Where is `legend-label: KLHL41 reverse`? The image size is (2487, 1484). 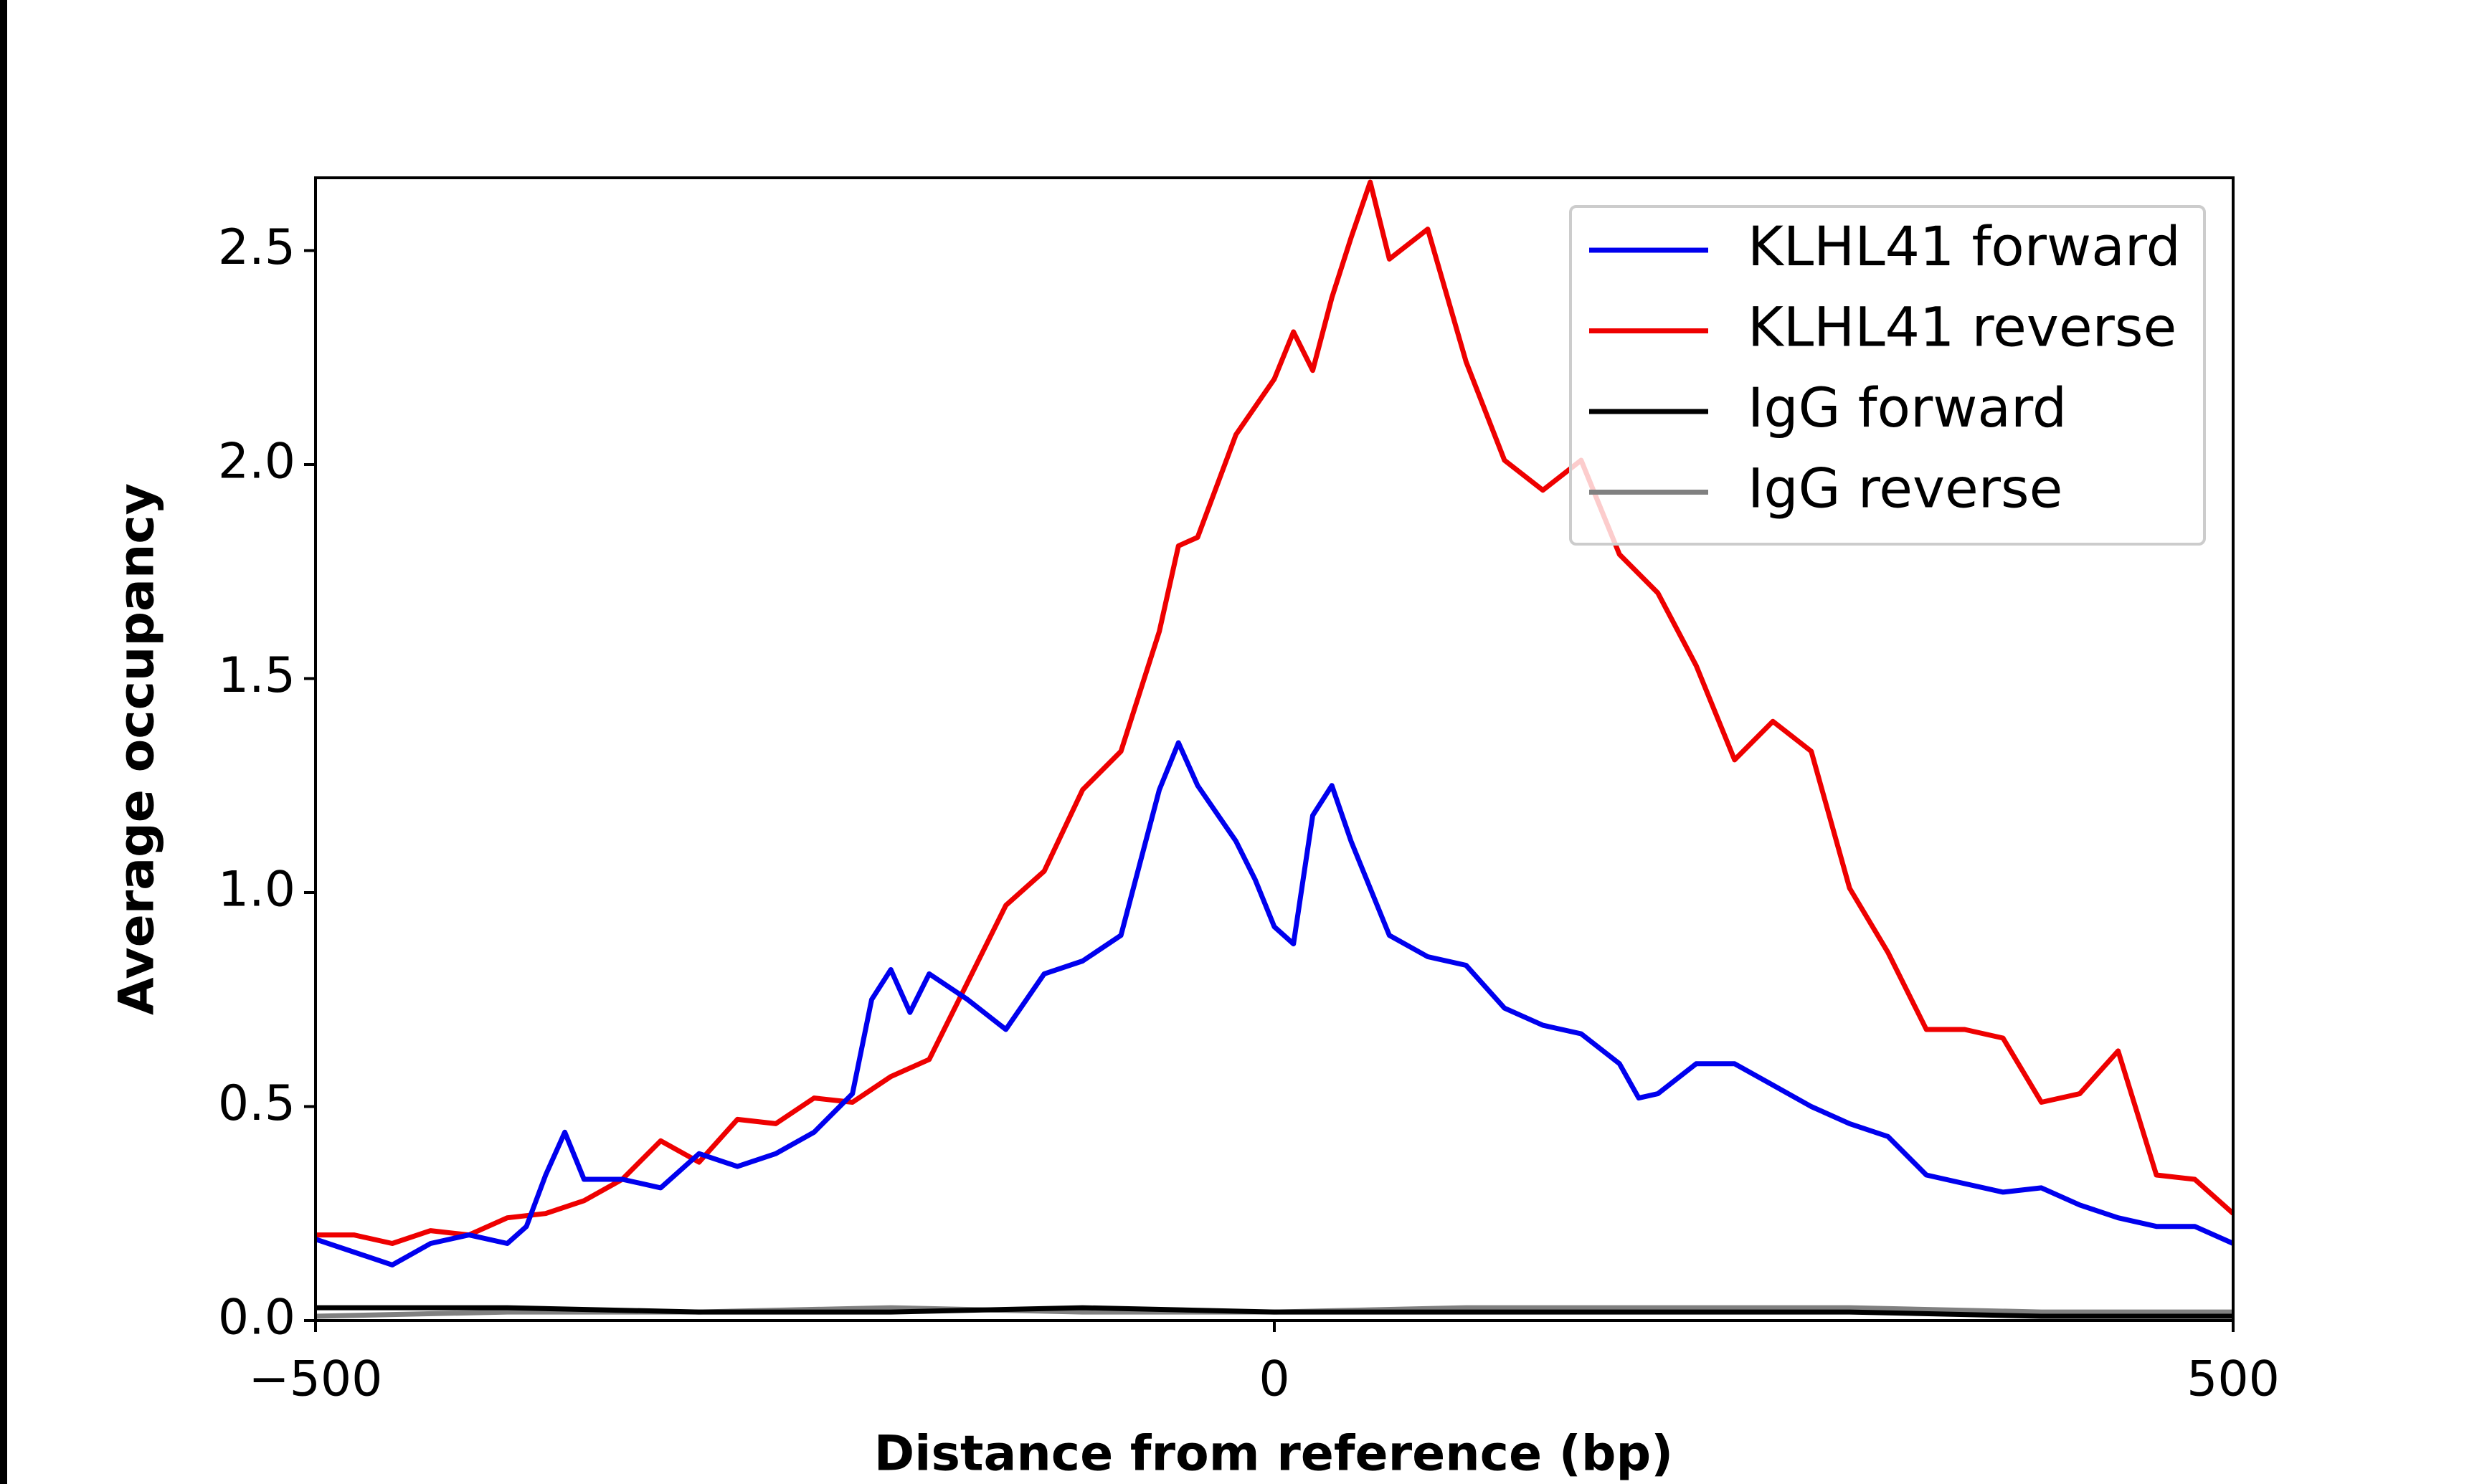
legend-label: KLHL41 reverse is located at coordinates (1962, 327).